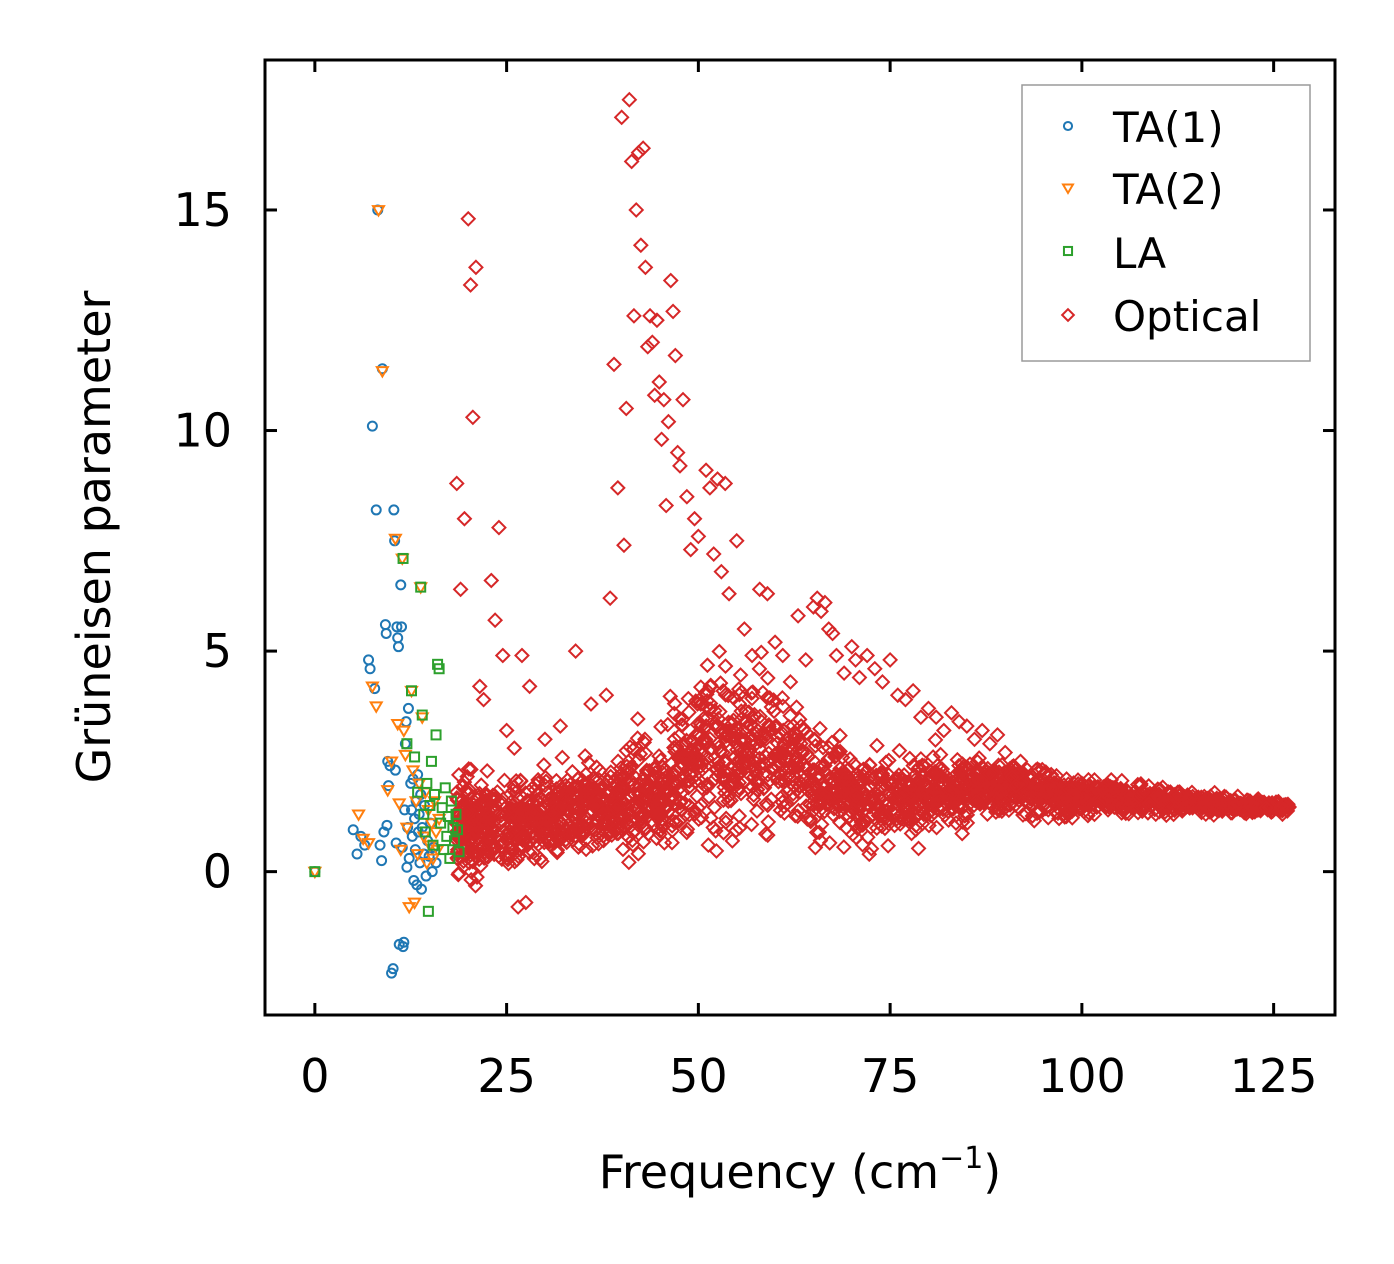  What do you see at coordinates (1166, 223) in the screenshot?
I see `legend: TA(1) TA(2) LA Optical` at bounding box center [1166, 223].